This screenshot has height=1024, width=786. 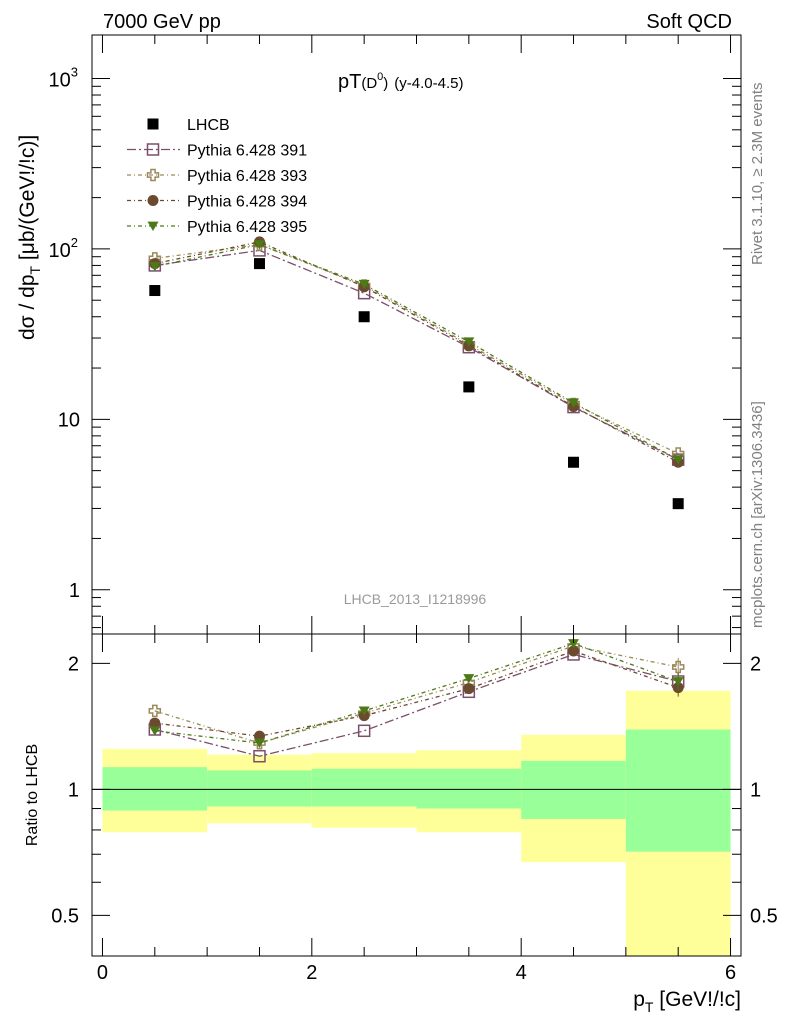 I want to click on xtick-label: 6, so click(x=730, y=973).